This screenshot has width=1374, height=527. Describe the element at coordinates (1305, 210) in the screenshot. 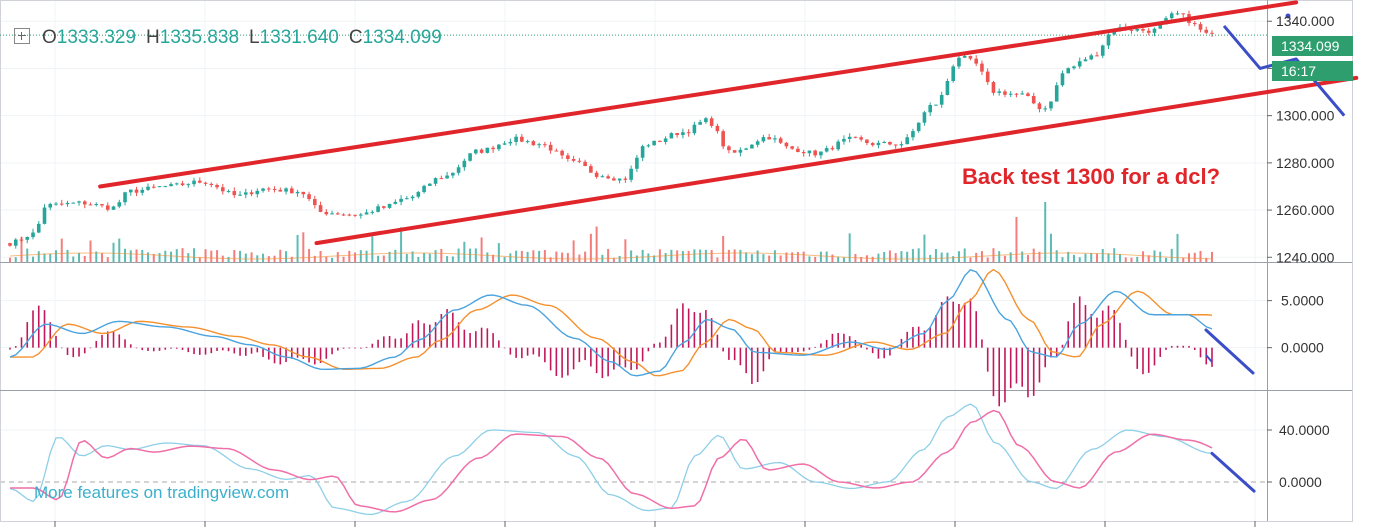

I see `price-tick-label: 1260.000` at that location.